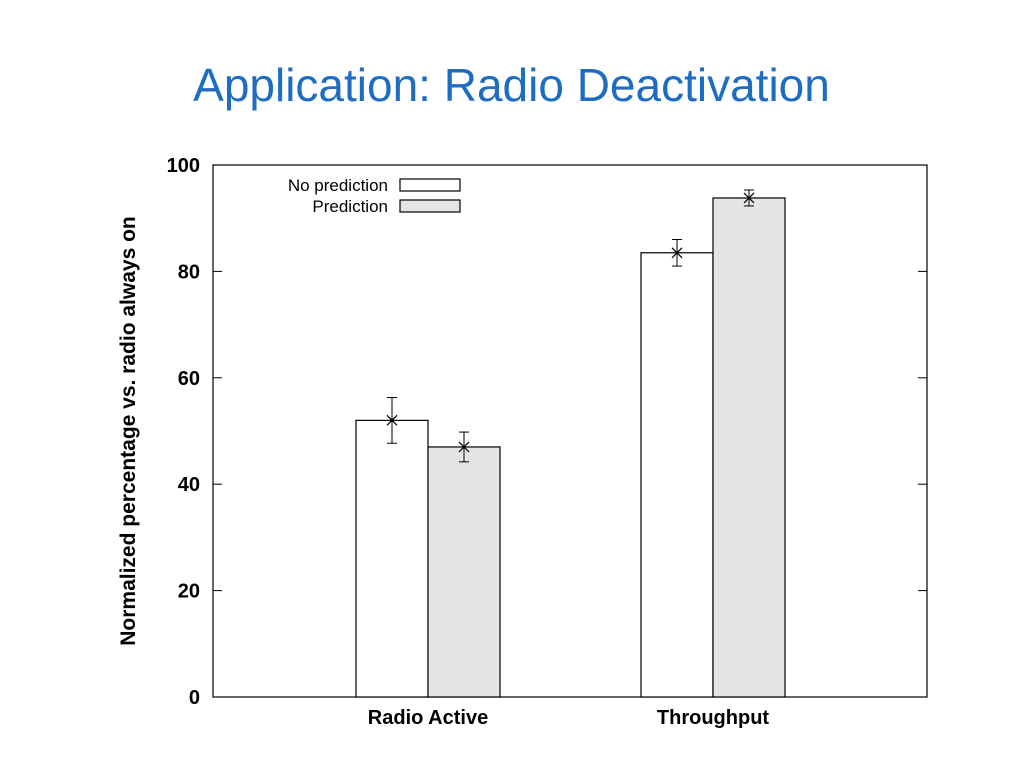 This screenshot has width=1023, height=767. I want to click on slide-title: Application: Radio Deactivation, so click(511, 85).